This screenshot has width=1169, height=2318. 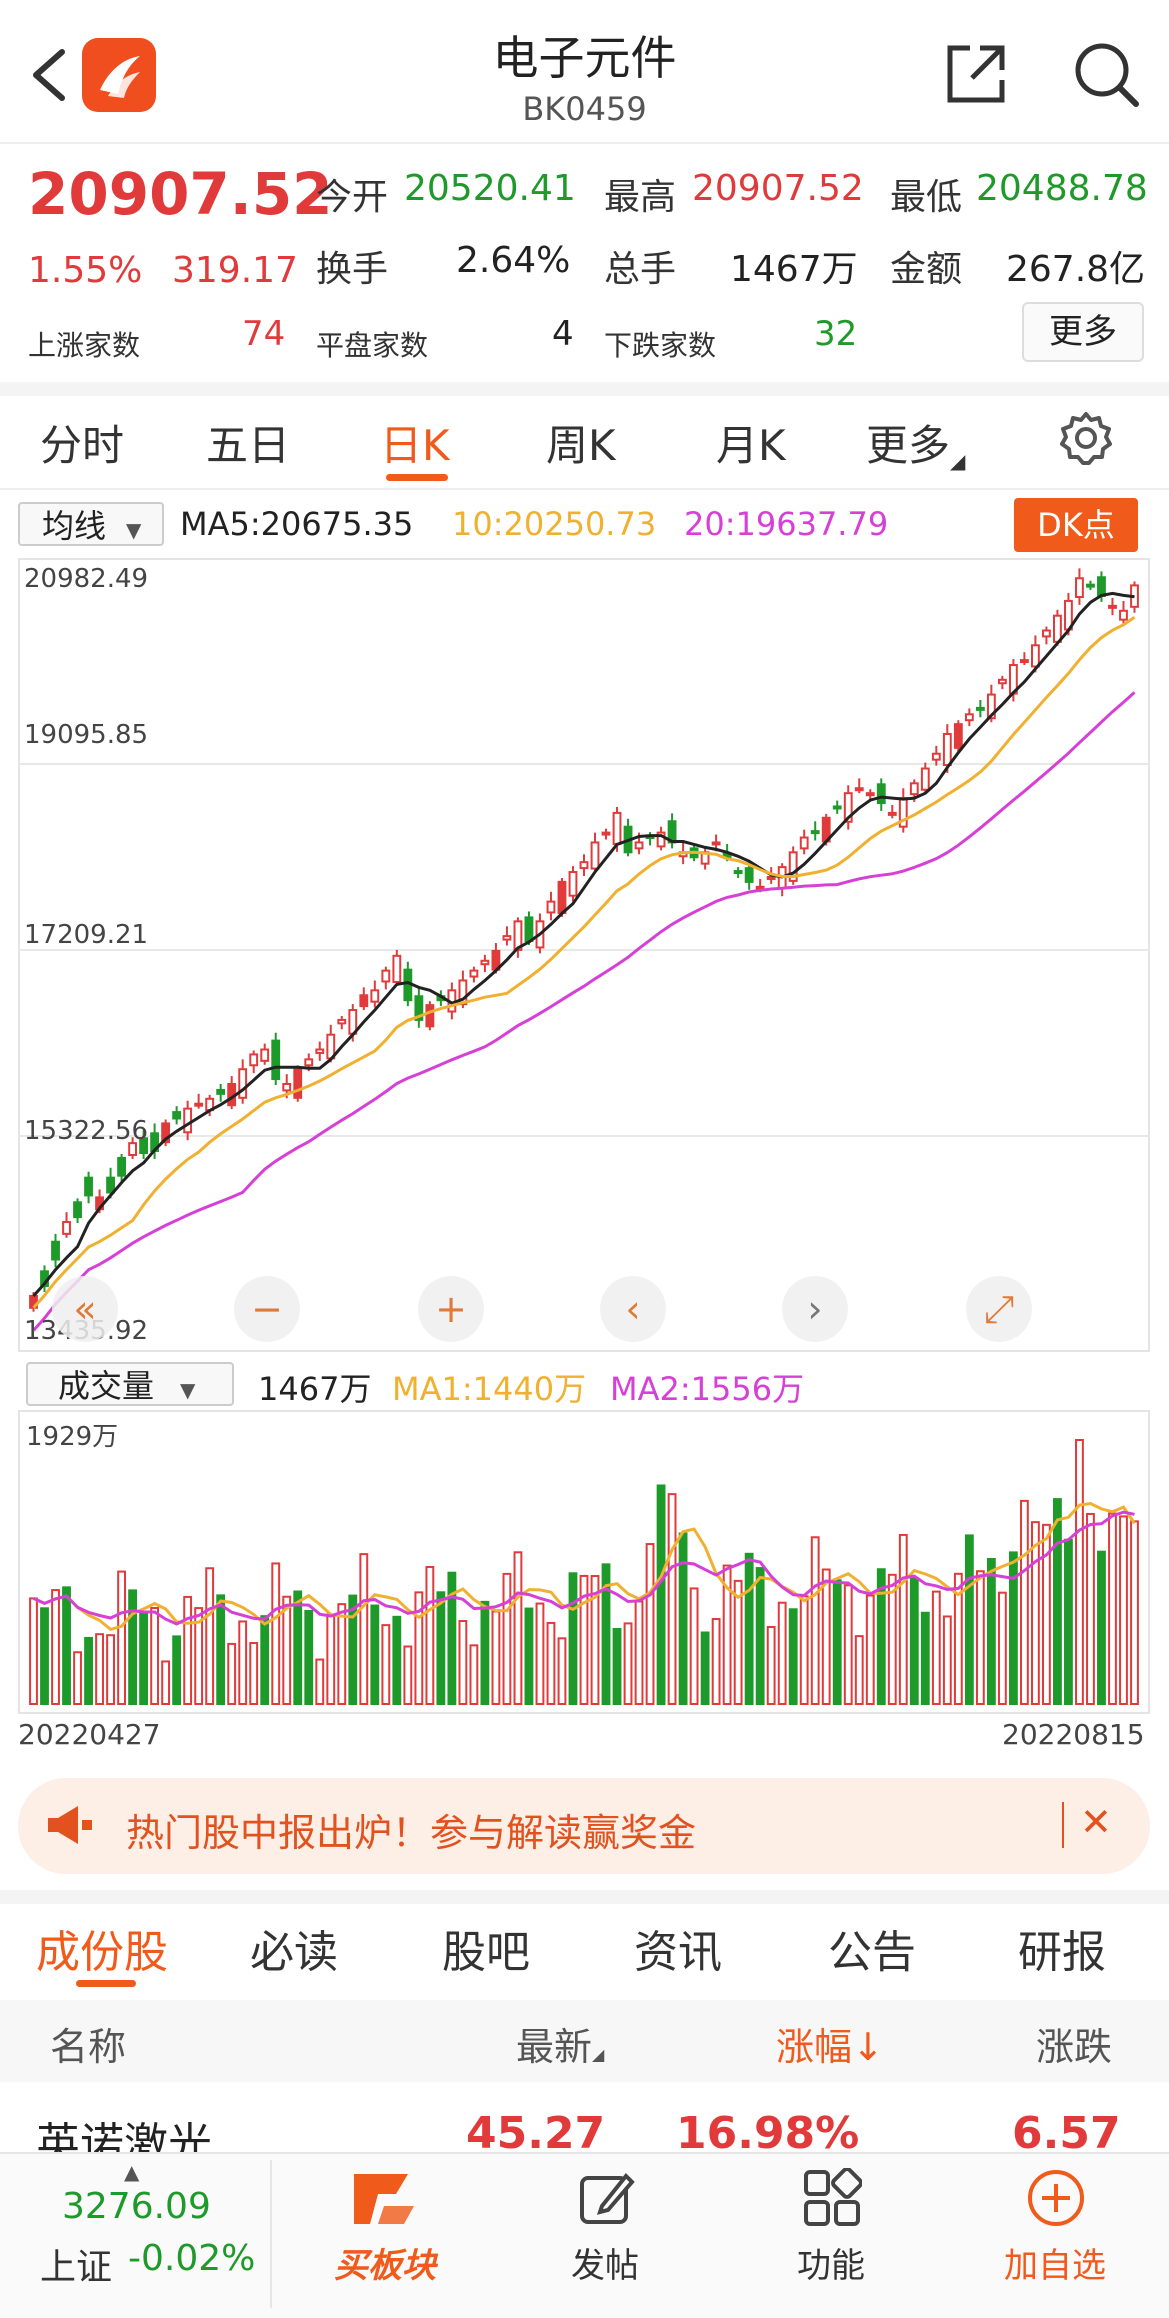 I want to click on promo-banner, so click(x=584, y=1826).